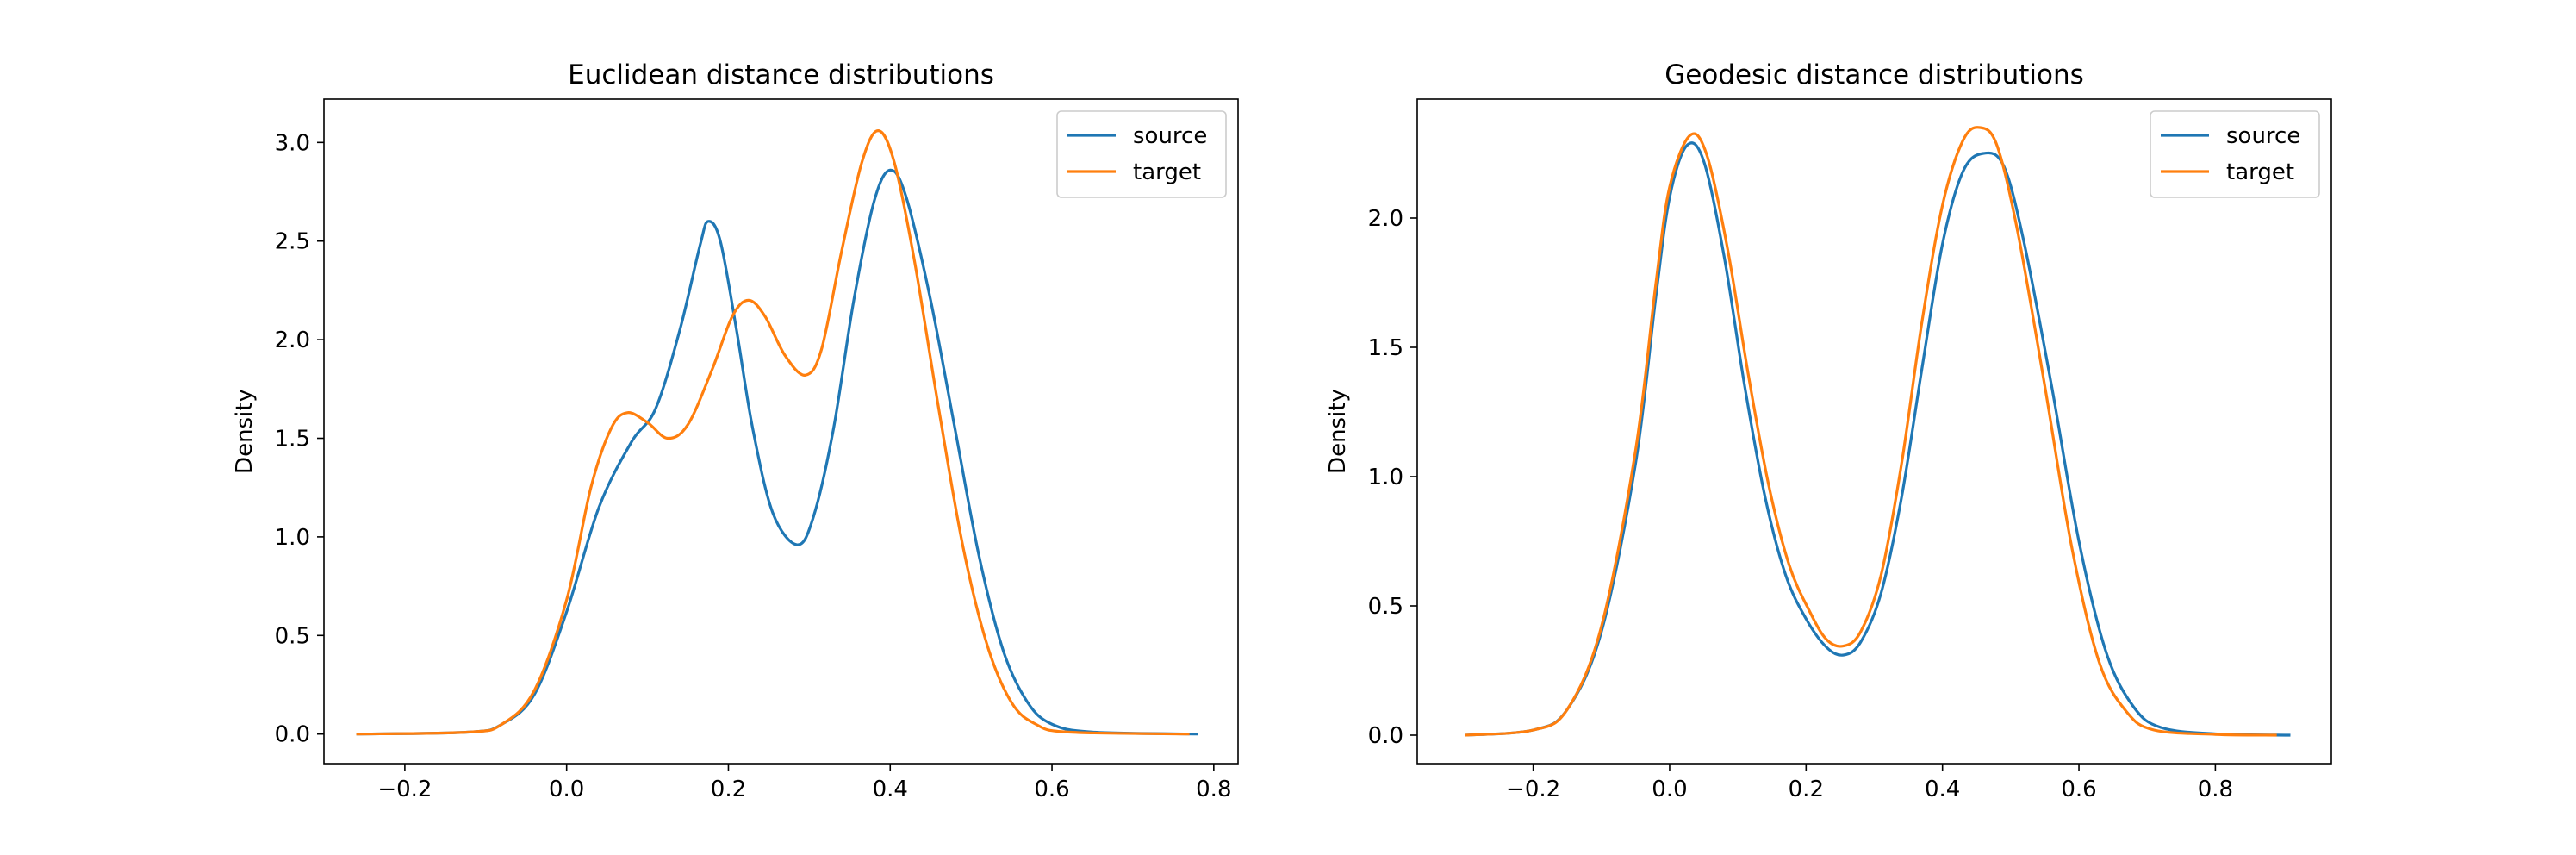 This screenshot has width=2576, height=855. Describe the element at coordinates (1874, 74) in the screenshot. I see `chart-title: Geodesic distance distributions` at that location.